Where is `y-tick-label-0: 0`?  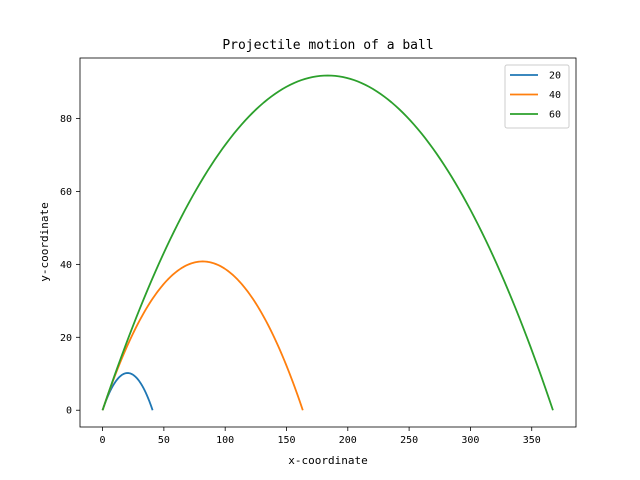
y-tick-label-0: 0 is located at coordinates (69, 411).